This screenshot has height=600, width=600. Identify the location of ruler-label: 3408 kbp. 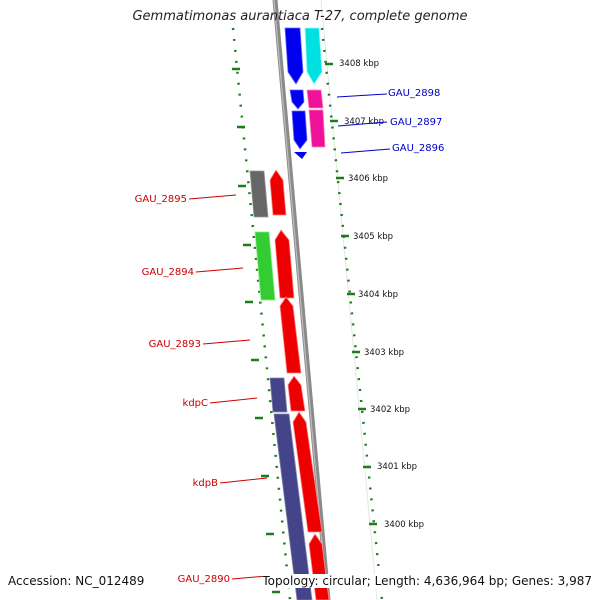
(359, 64).